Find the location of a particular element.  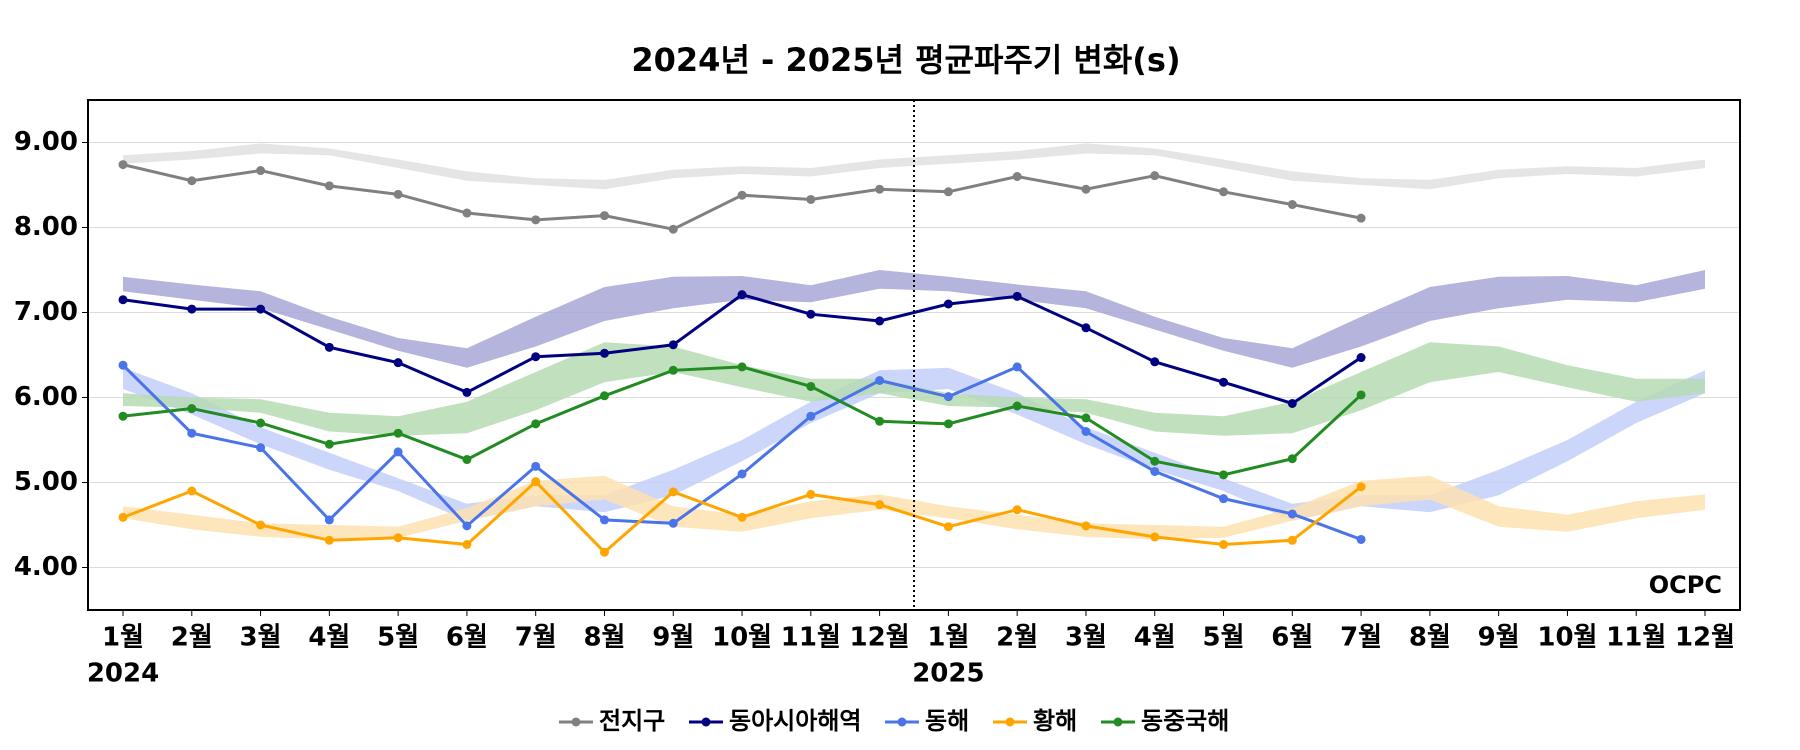

legend-label: 동중국해 is located at coordinates (1185, 721).